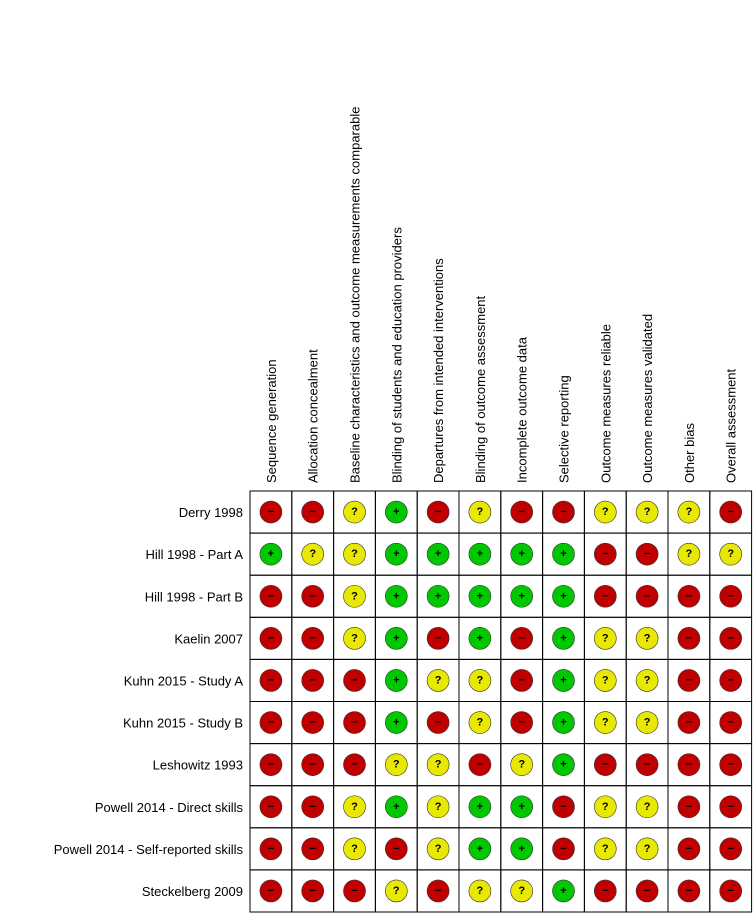 This screenshot has height=913, width=755. What do you see at coordinates (208, 638) in the screenshot?
I see `row-label: Kaelin 2007` at bounding box center [208, 638].